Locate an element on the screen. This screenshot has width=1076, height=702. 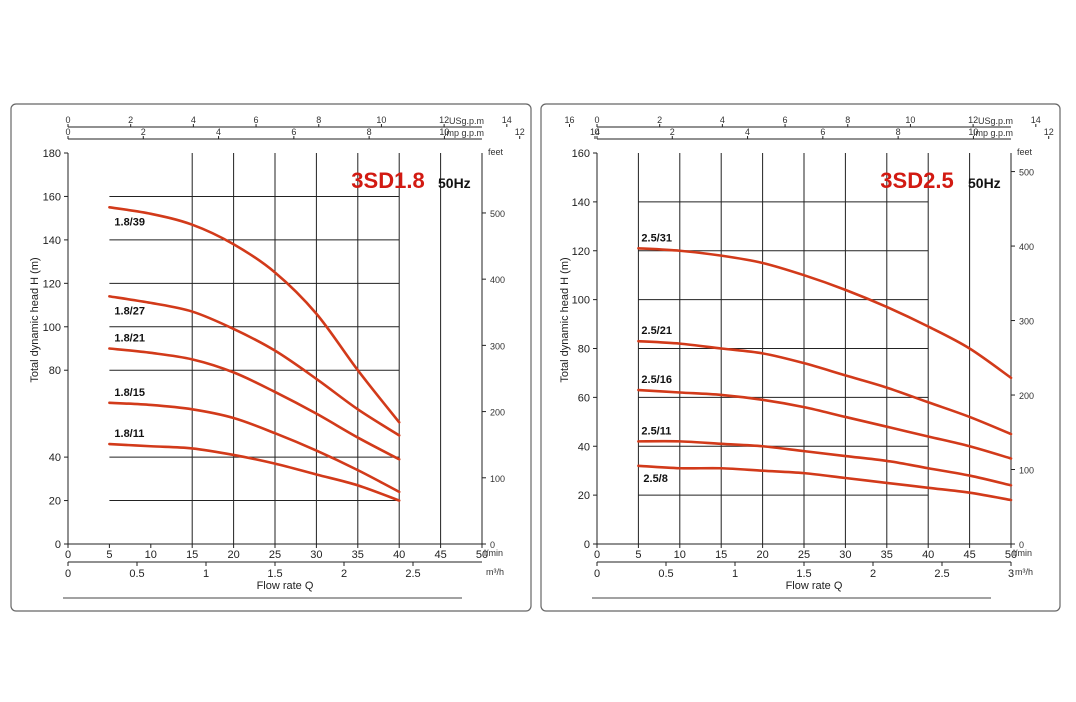
series-label: 2.5/21 is located at coordinates (656, 331).